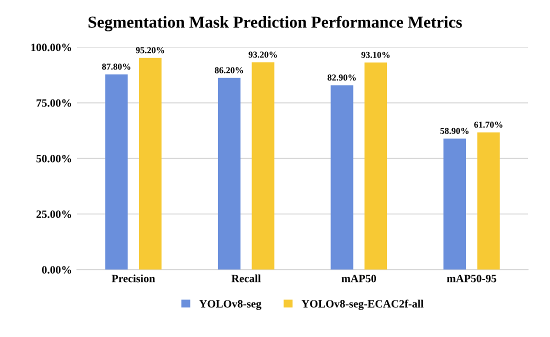 Image resolution: width=550 pixels, height=337 pixels. What do you see at coordinates (54, 103) in the screenshot?
I see `y-tick-label: 75.00%` at bounding box center [54, 103].